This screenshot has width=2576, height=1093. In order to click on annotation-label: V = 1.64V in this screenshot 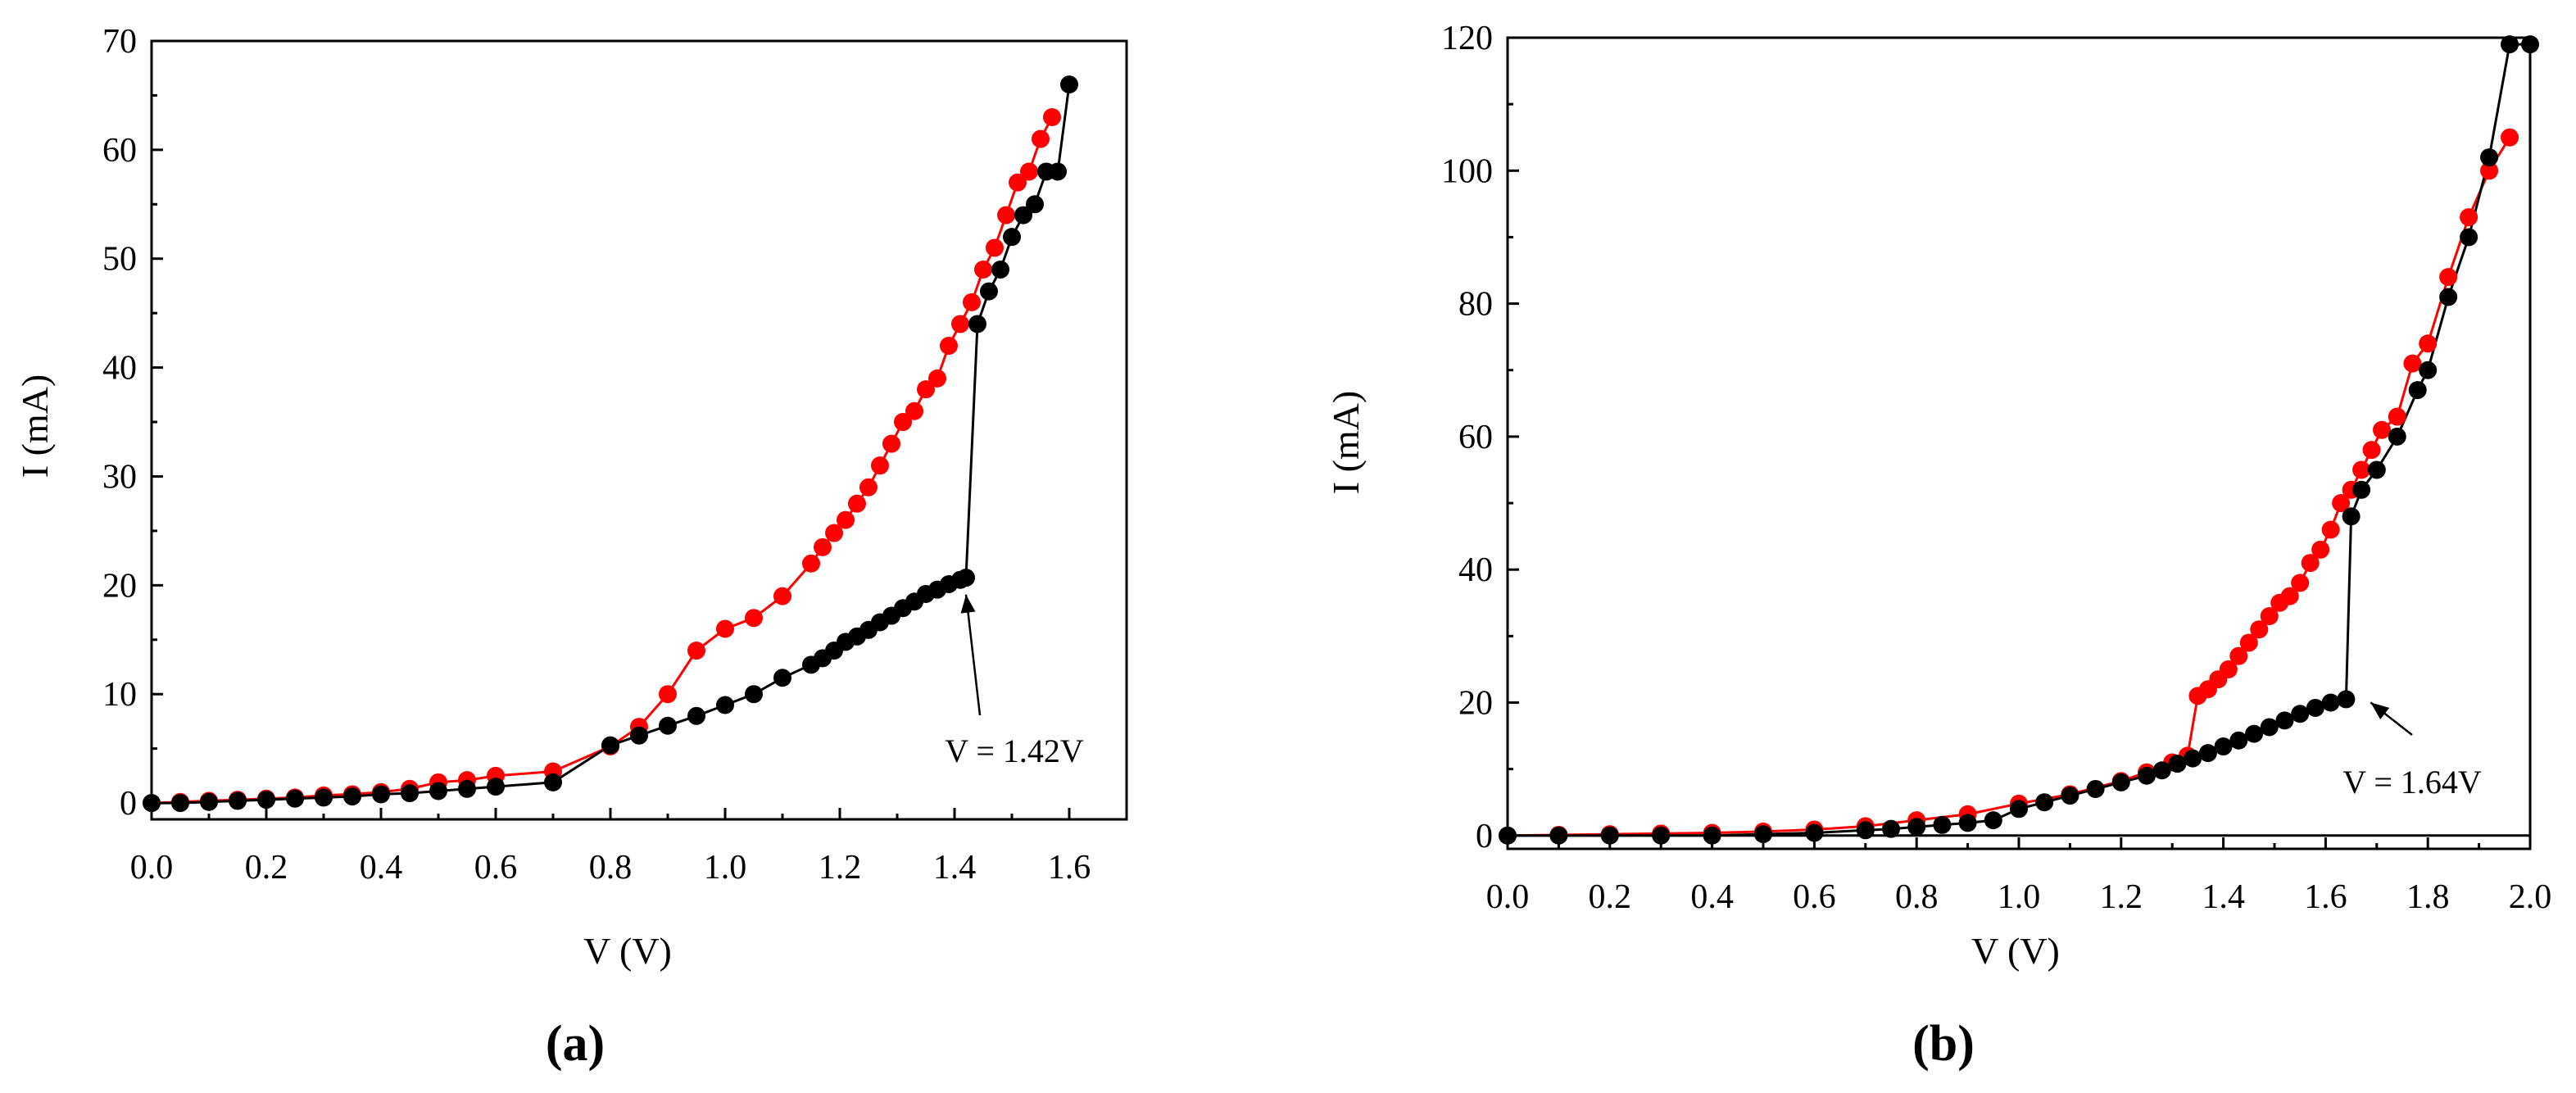, I will do `click(2412, 782)`.